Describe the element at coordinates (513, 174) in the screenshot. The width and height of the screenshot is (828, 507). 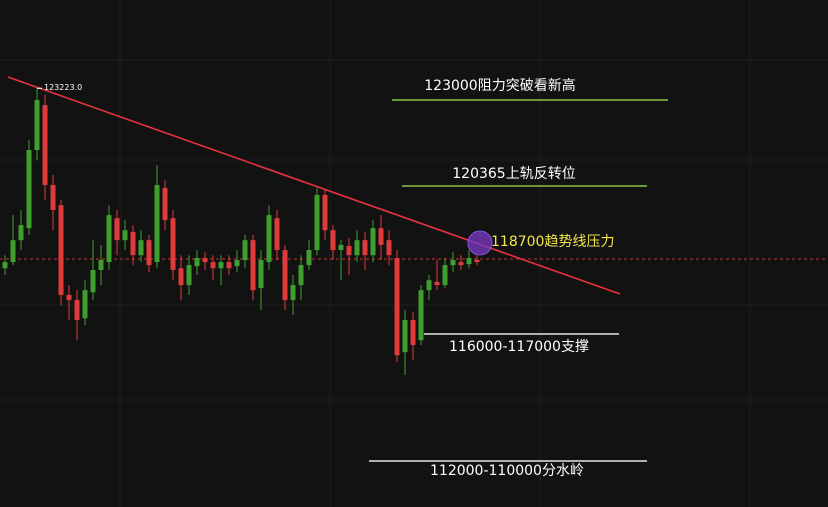
I see `level-label: 120365上轨反转位` at that location.